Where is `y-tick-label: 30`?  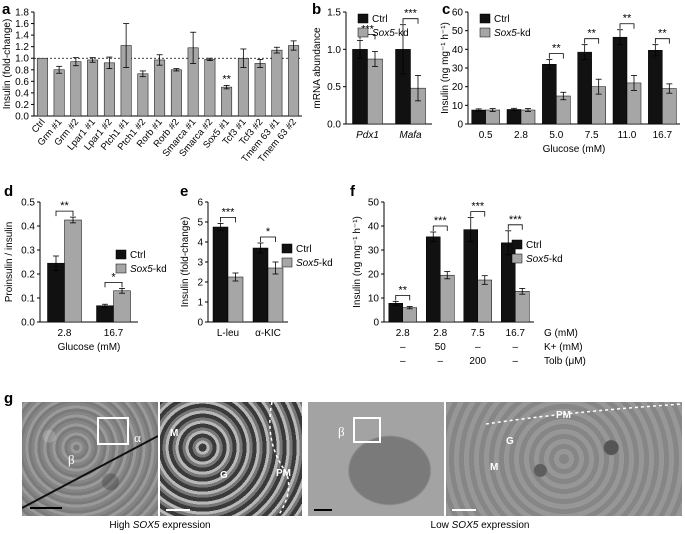
y-tick-label: 30 is located at coordinates (374, 251).